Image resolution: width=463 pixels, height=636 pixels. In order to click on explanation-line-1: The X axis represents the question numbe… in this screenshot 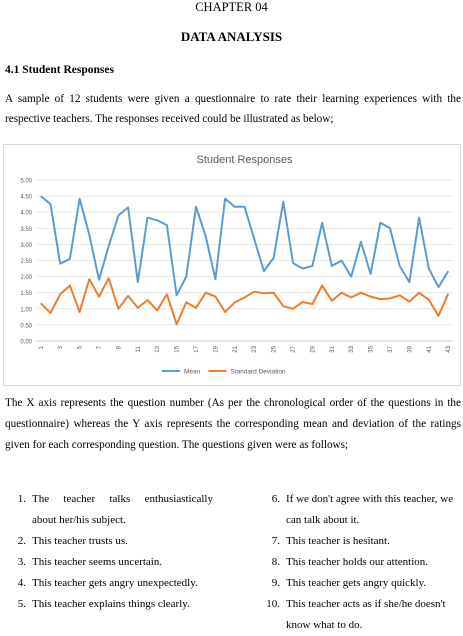, I will do `click(233, 403)`.